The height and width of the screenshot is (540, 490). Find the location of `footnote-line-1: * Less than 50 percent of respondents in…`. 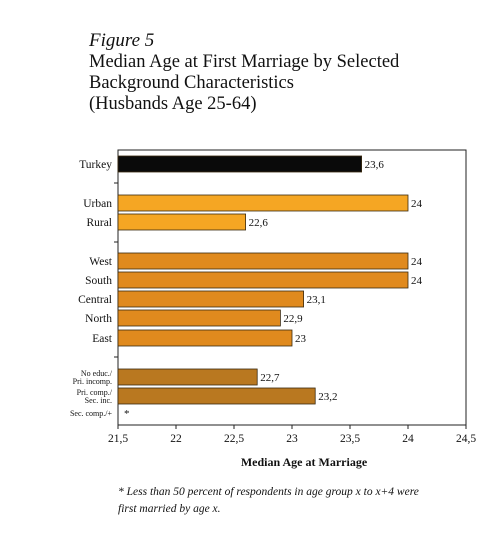

footnote-line-1: * Less than 50 percent of respondents in… is located at coordinates (268, 492).